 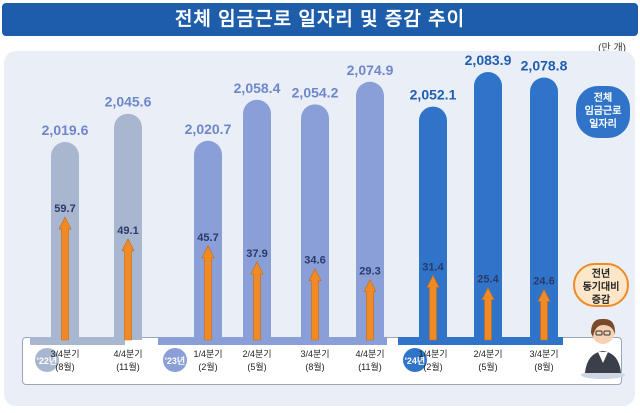 What do you see at coordinates (599, 333) in the screenshot?
I see `glasses-left` at bounding box center [599, 333].